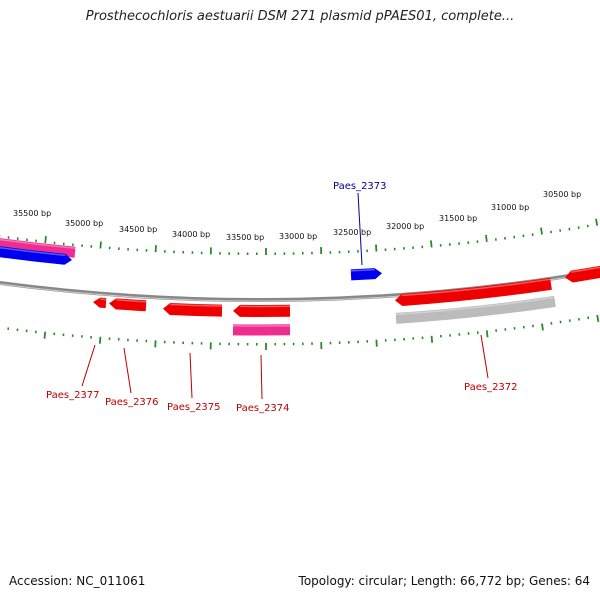 The image size is (600, 600). I want to click on gene-arrow-forward-left, so click(36, 255).